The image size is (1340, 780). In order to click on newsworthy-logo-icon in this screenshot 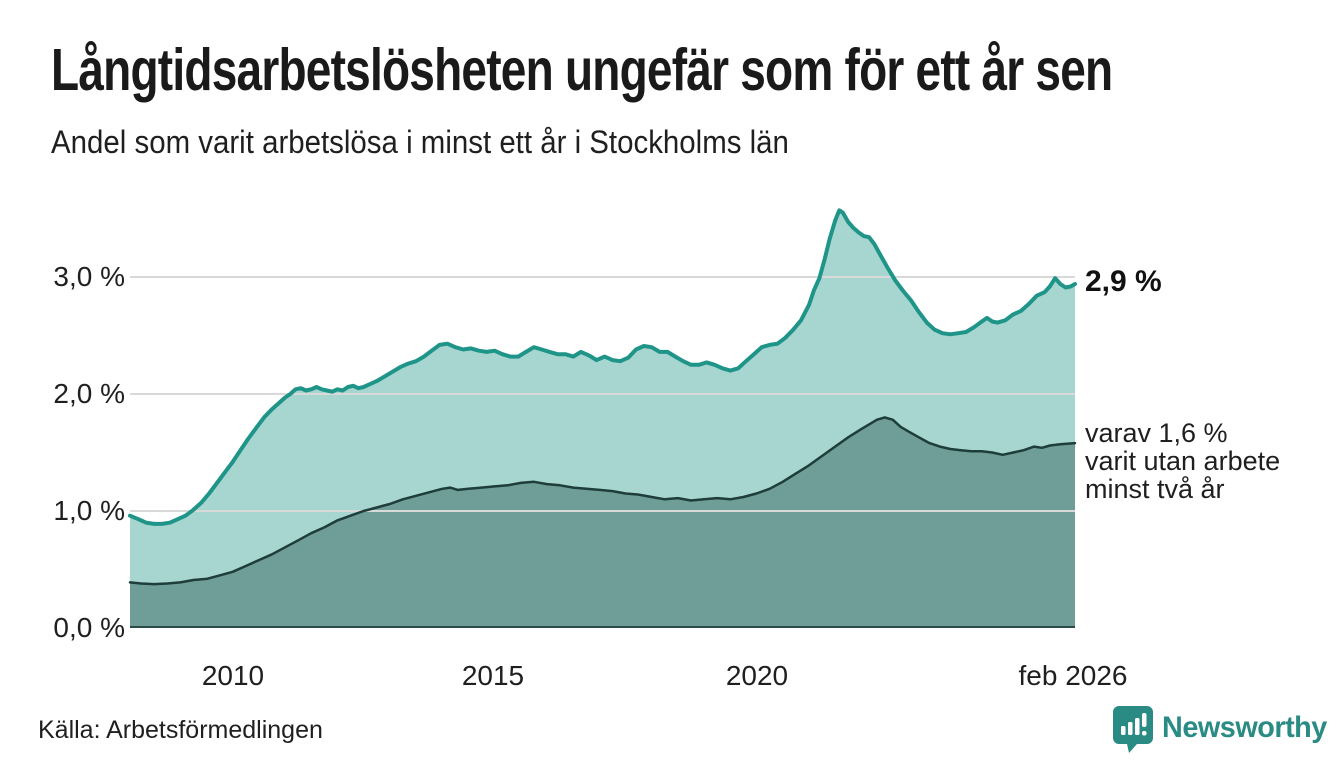, I will do `click(1133, 729)`.